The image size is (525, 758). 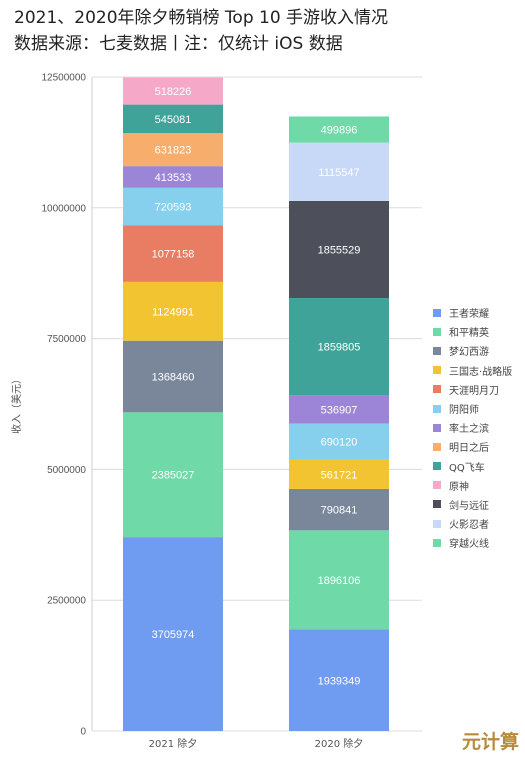 What do you see at coordinates (66, 339) in the screenshot?
I see `y-tick-label: 7500000` at bounding box center [66, 339].